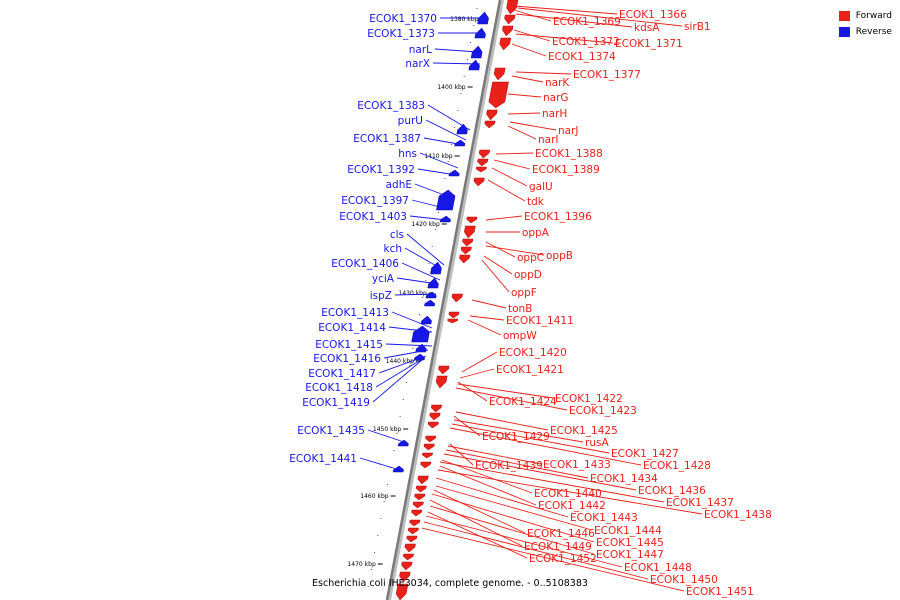  Describe the element at coordinates (381, 170) in the screenshot. I see `gene-label-ecok1-1392: ECOK1_1392` at that location.